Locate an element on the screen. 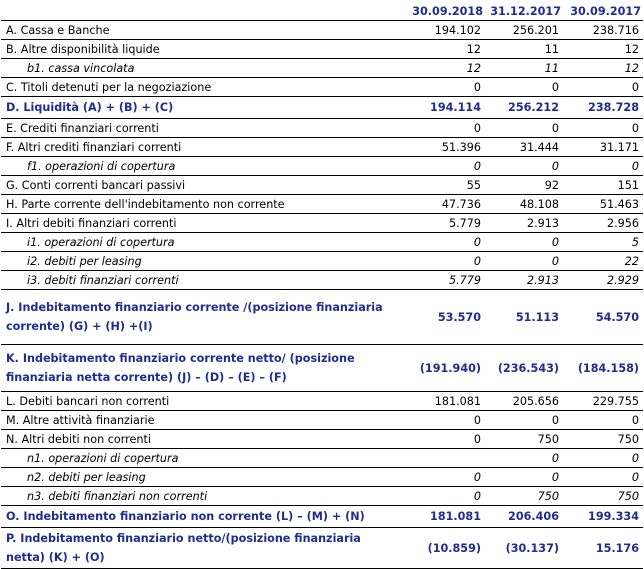 The width and height of the screenshot is (644, 569). row-value: 229.755 is located at coordinates (603, 401).